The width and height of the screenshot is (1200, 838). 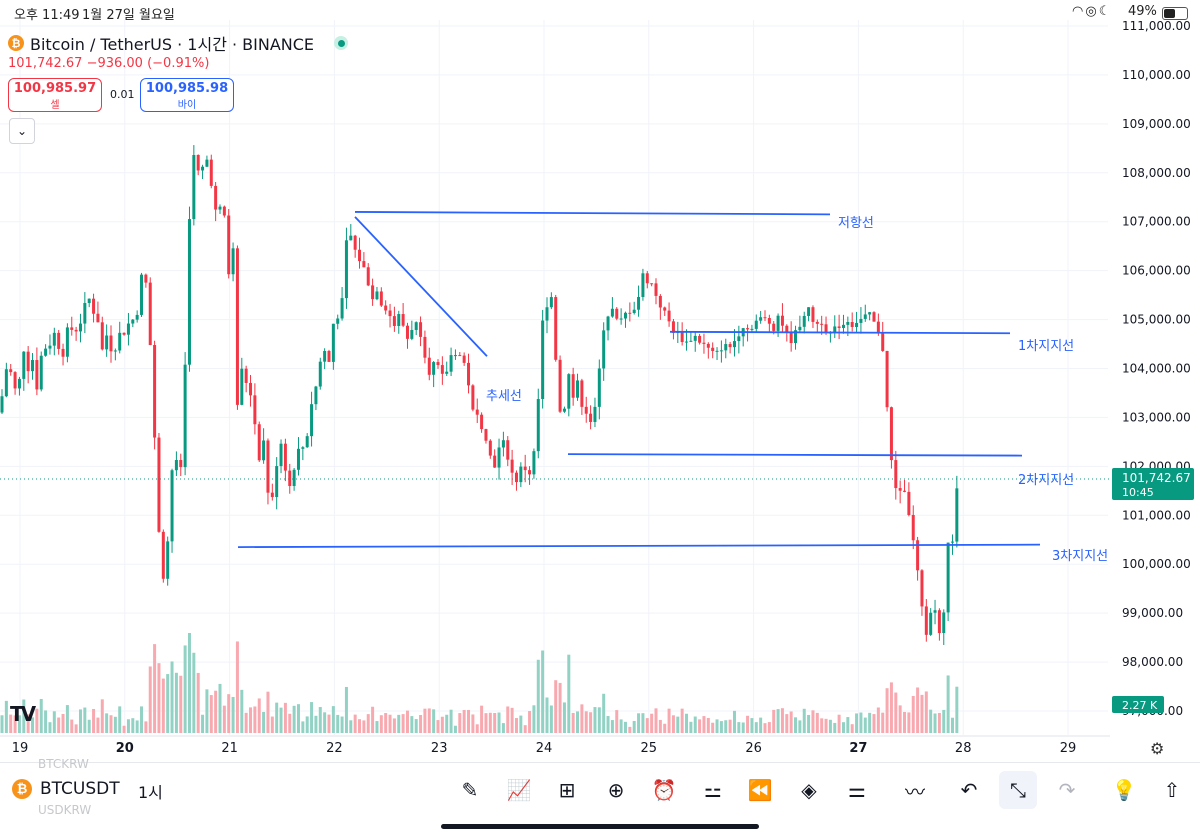 What do you see at coordinates (1157, 748) in the screenshot?
I see `gear-icon: ⚙` at bounding box center [1157, 748].